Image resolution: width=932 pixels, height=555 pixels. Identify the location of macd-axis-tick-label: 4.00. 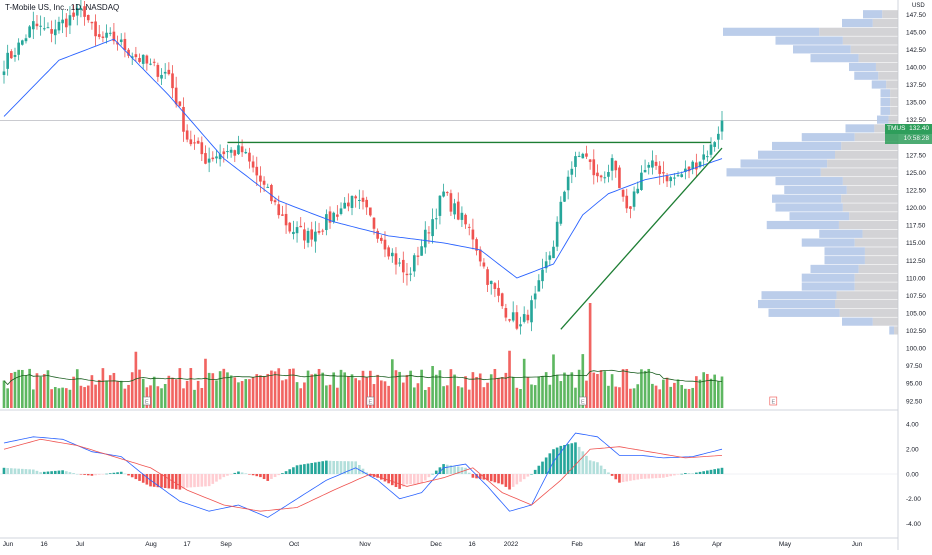
(912, 425).